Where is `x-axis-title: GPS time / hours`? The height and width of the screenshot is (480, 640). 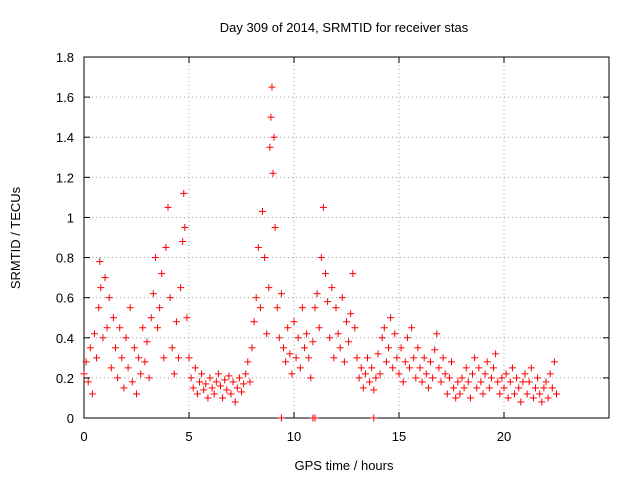
x-axis-title: GPS time / hours is located at coordinates (344, 465).